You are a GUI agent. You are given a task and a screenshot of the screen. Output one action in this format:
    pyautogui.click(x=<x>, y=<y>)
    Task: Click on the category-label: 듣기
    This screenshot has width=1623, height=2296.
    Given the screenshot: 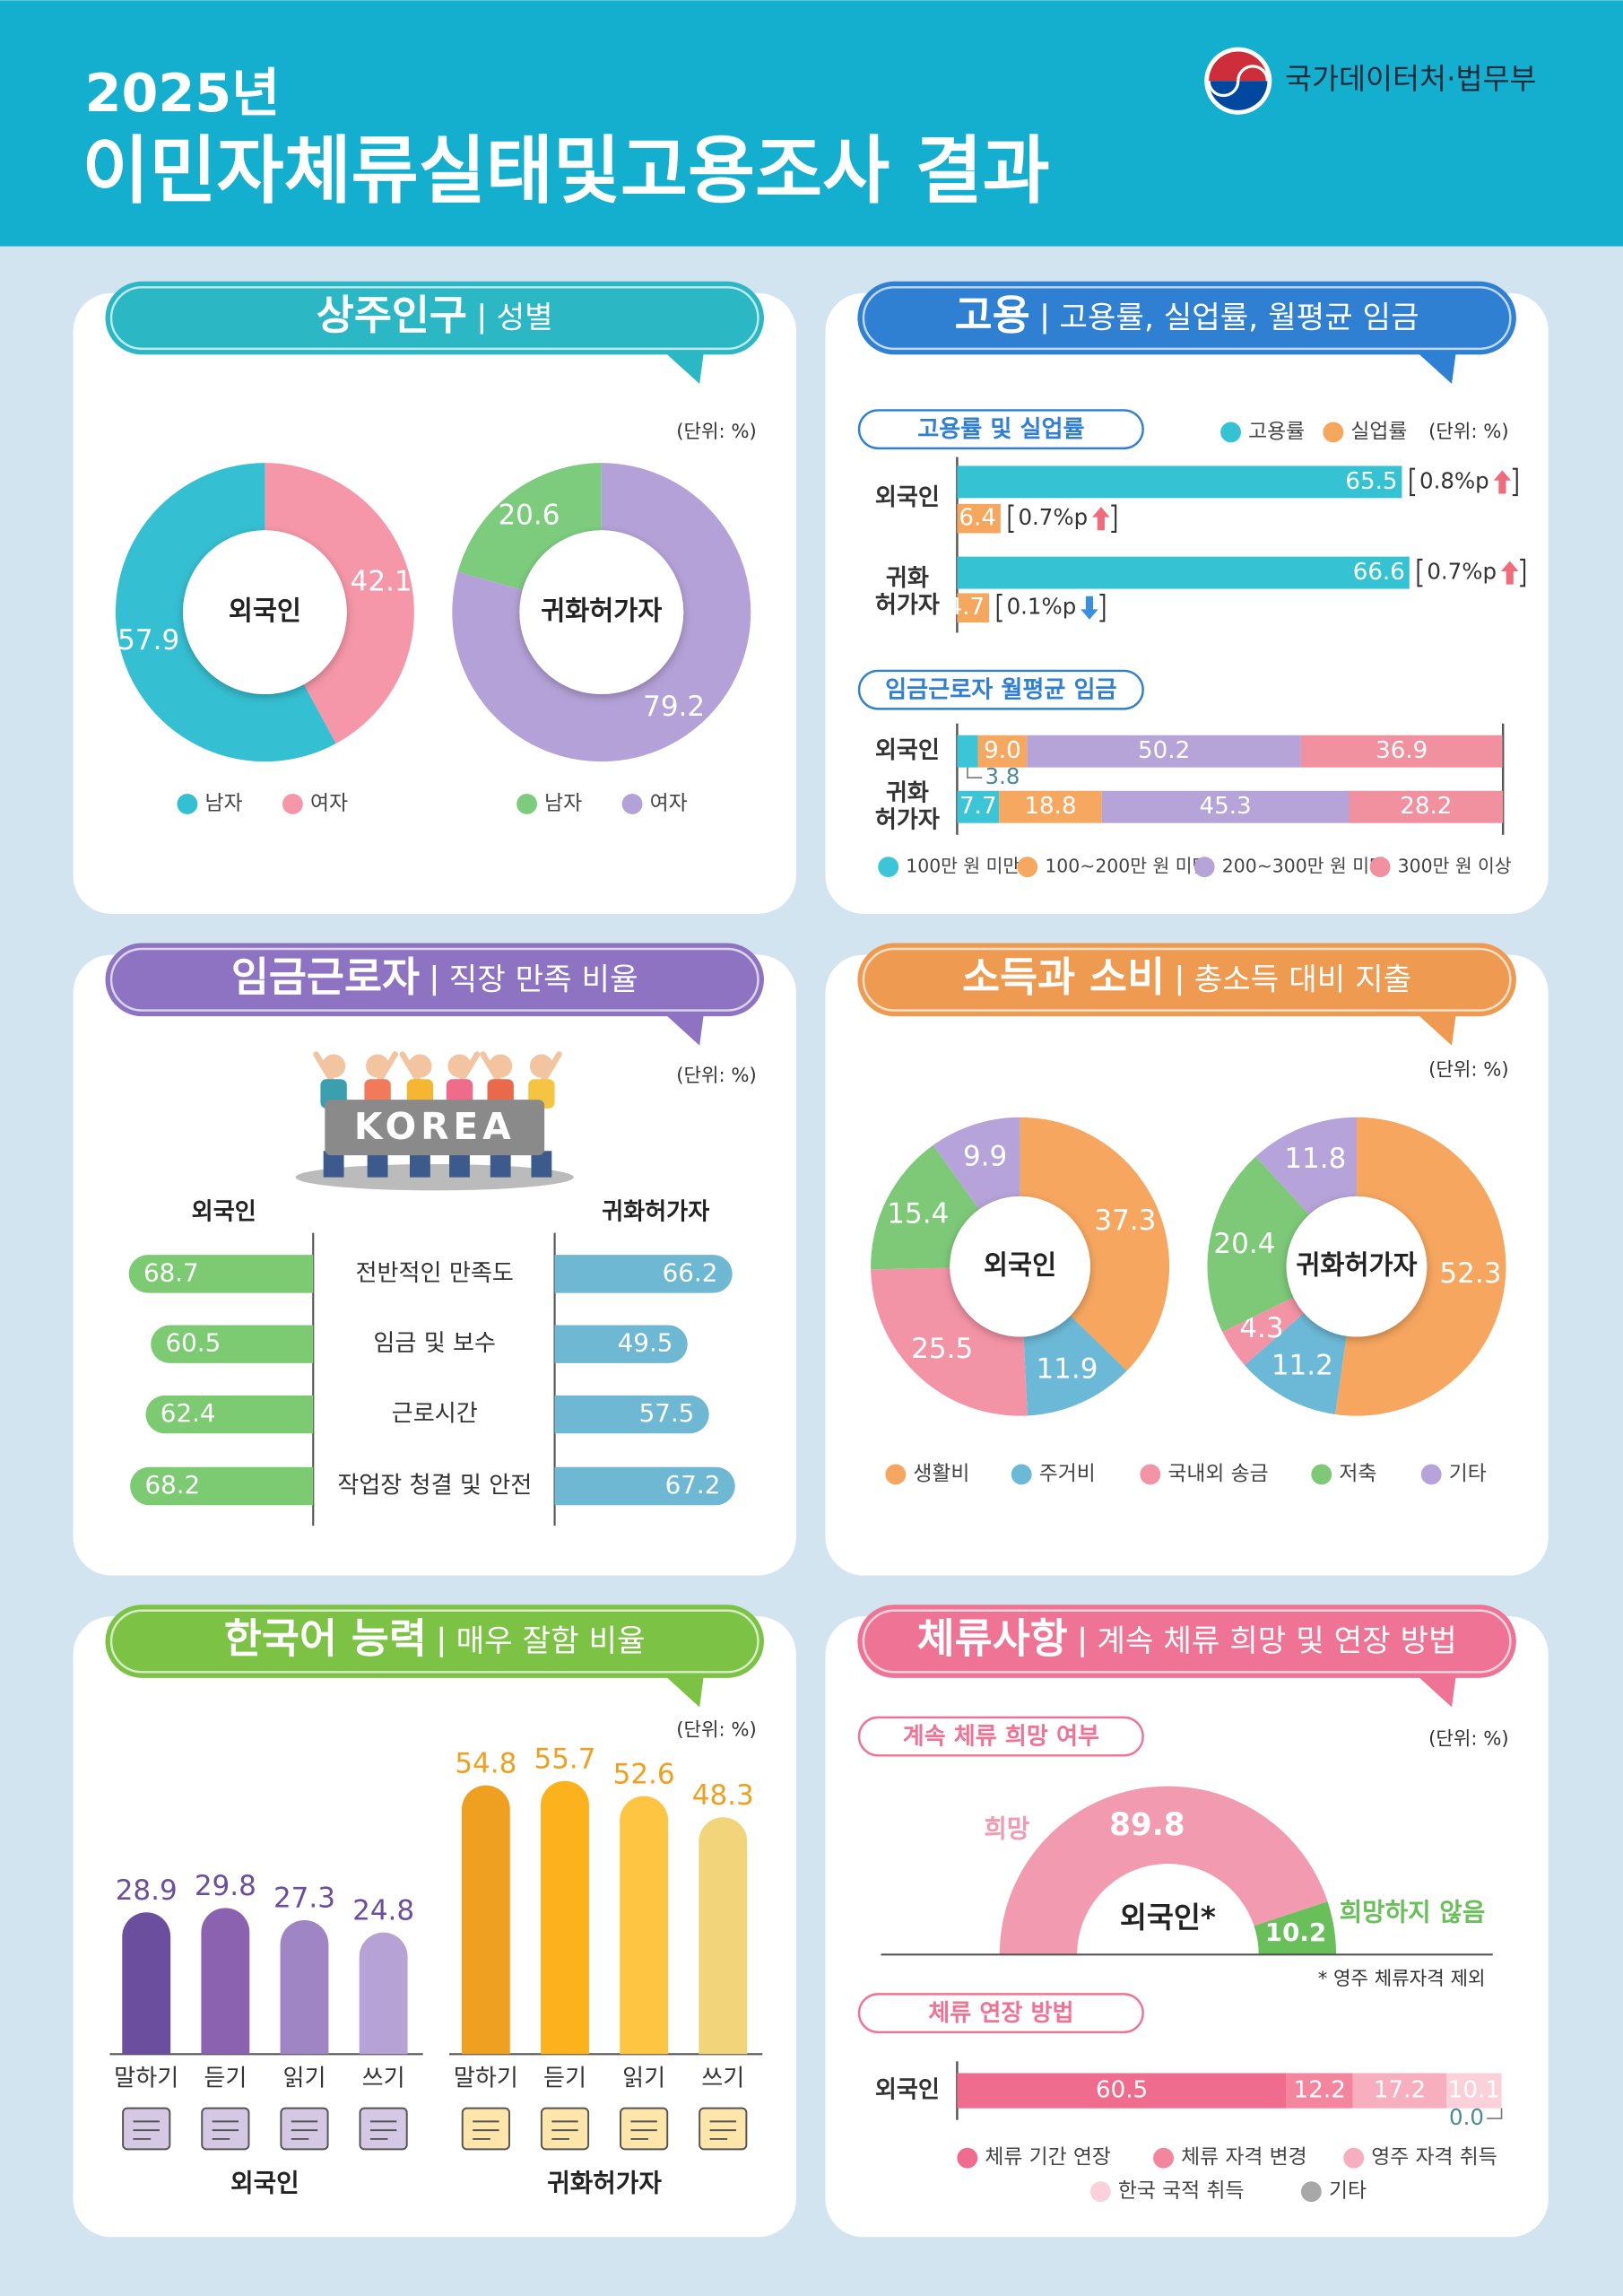 What is the action you would take?
    pyautogui.click(x=564, y=2079)
    